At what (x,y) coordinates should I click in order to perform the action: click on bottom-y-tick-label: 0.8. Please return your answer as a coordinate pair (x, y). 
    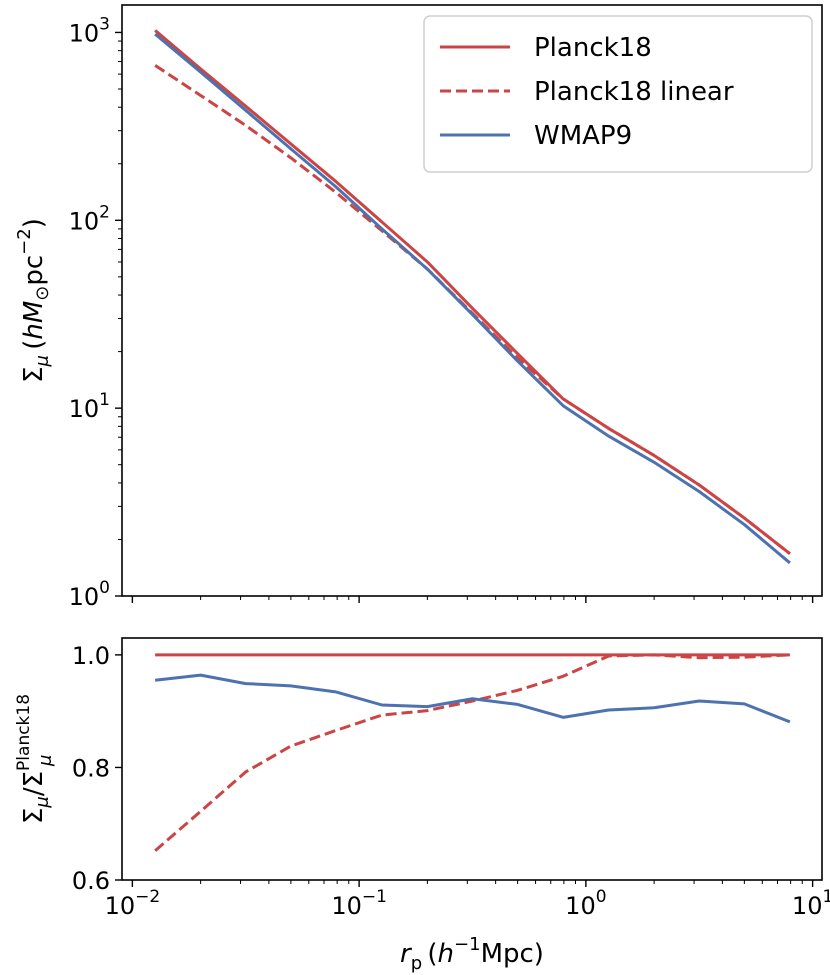
    Looking at the image, I should click on (91, 768).